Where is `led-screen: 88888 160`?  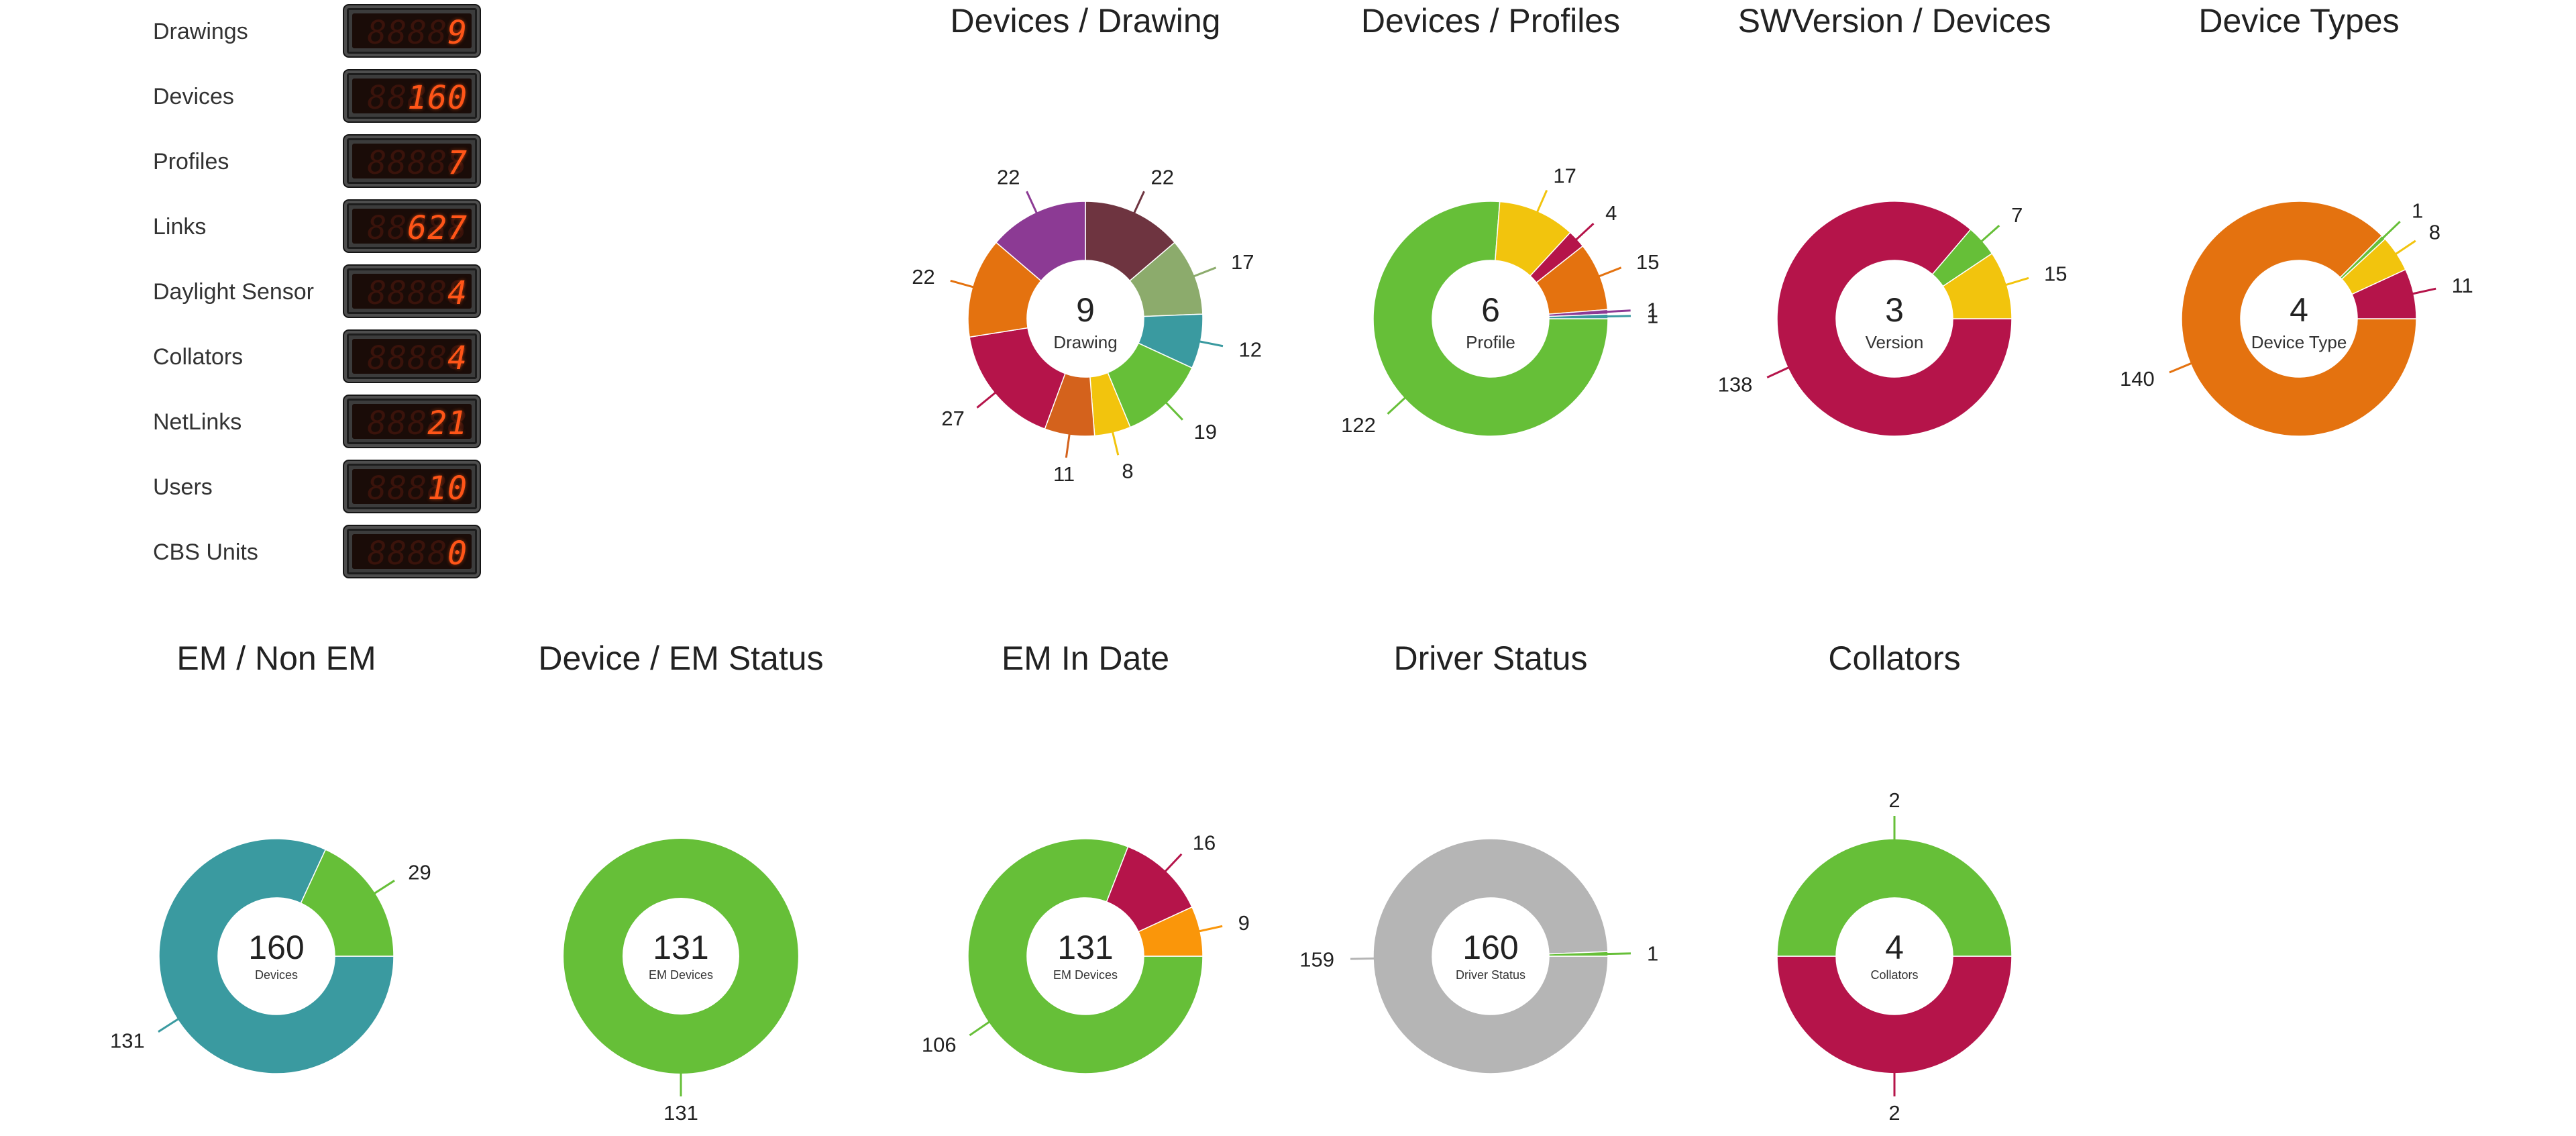
led-screen: 88888 160 is located at coordinates (412, 96).